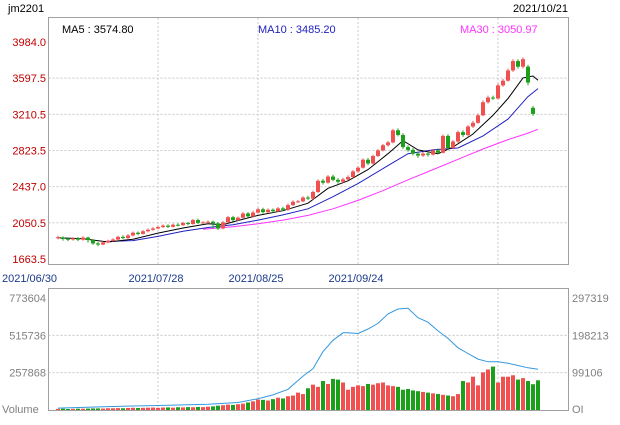 Image resolution: width=620 pixels, height=425 pixels. What do you see at coordinates (25, 9) in the screenshot?
I see `symbol-label: jm2201` at bounding box center [25, 9].